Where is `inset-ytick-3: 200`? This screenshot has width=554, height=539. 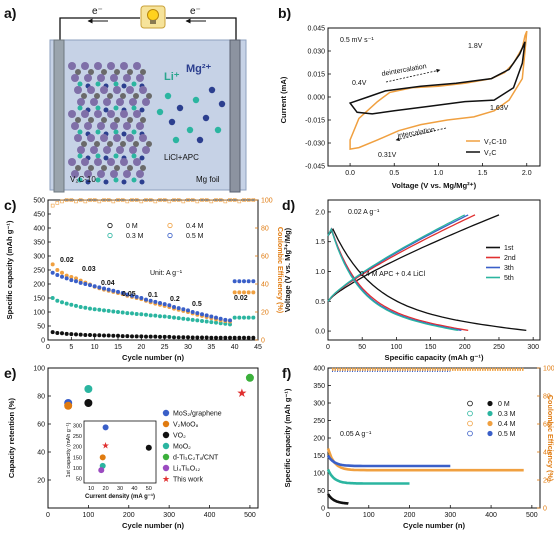 inset-ytick-3: 200 is located at coordinates (77, 448).